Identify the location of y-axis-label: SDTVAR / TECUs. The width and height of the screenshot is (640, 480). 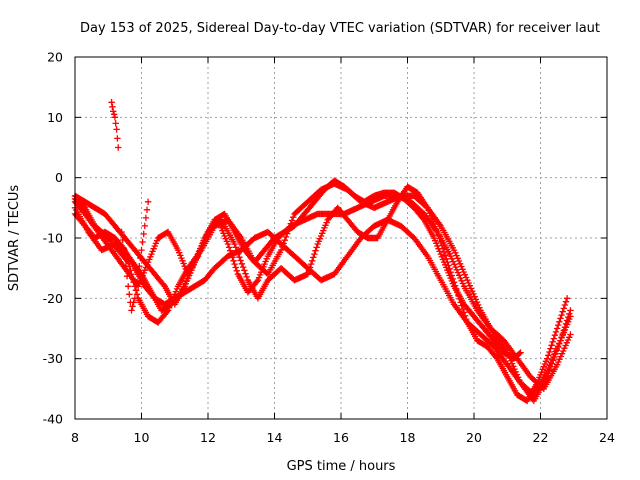
(14, 238).